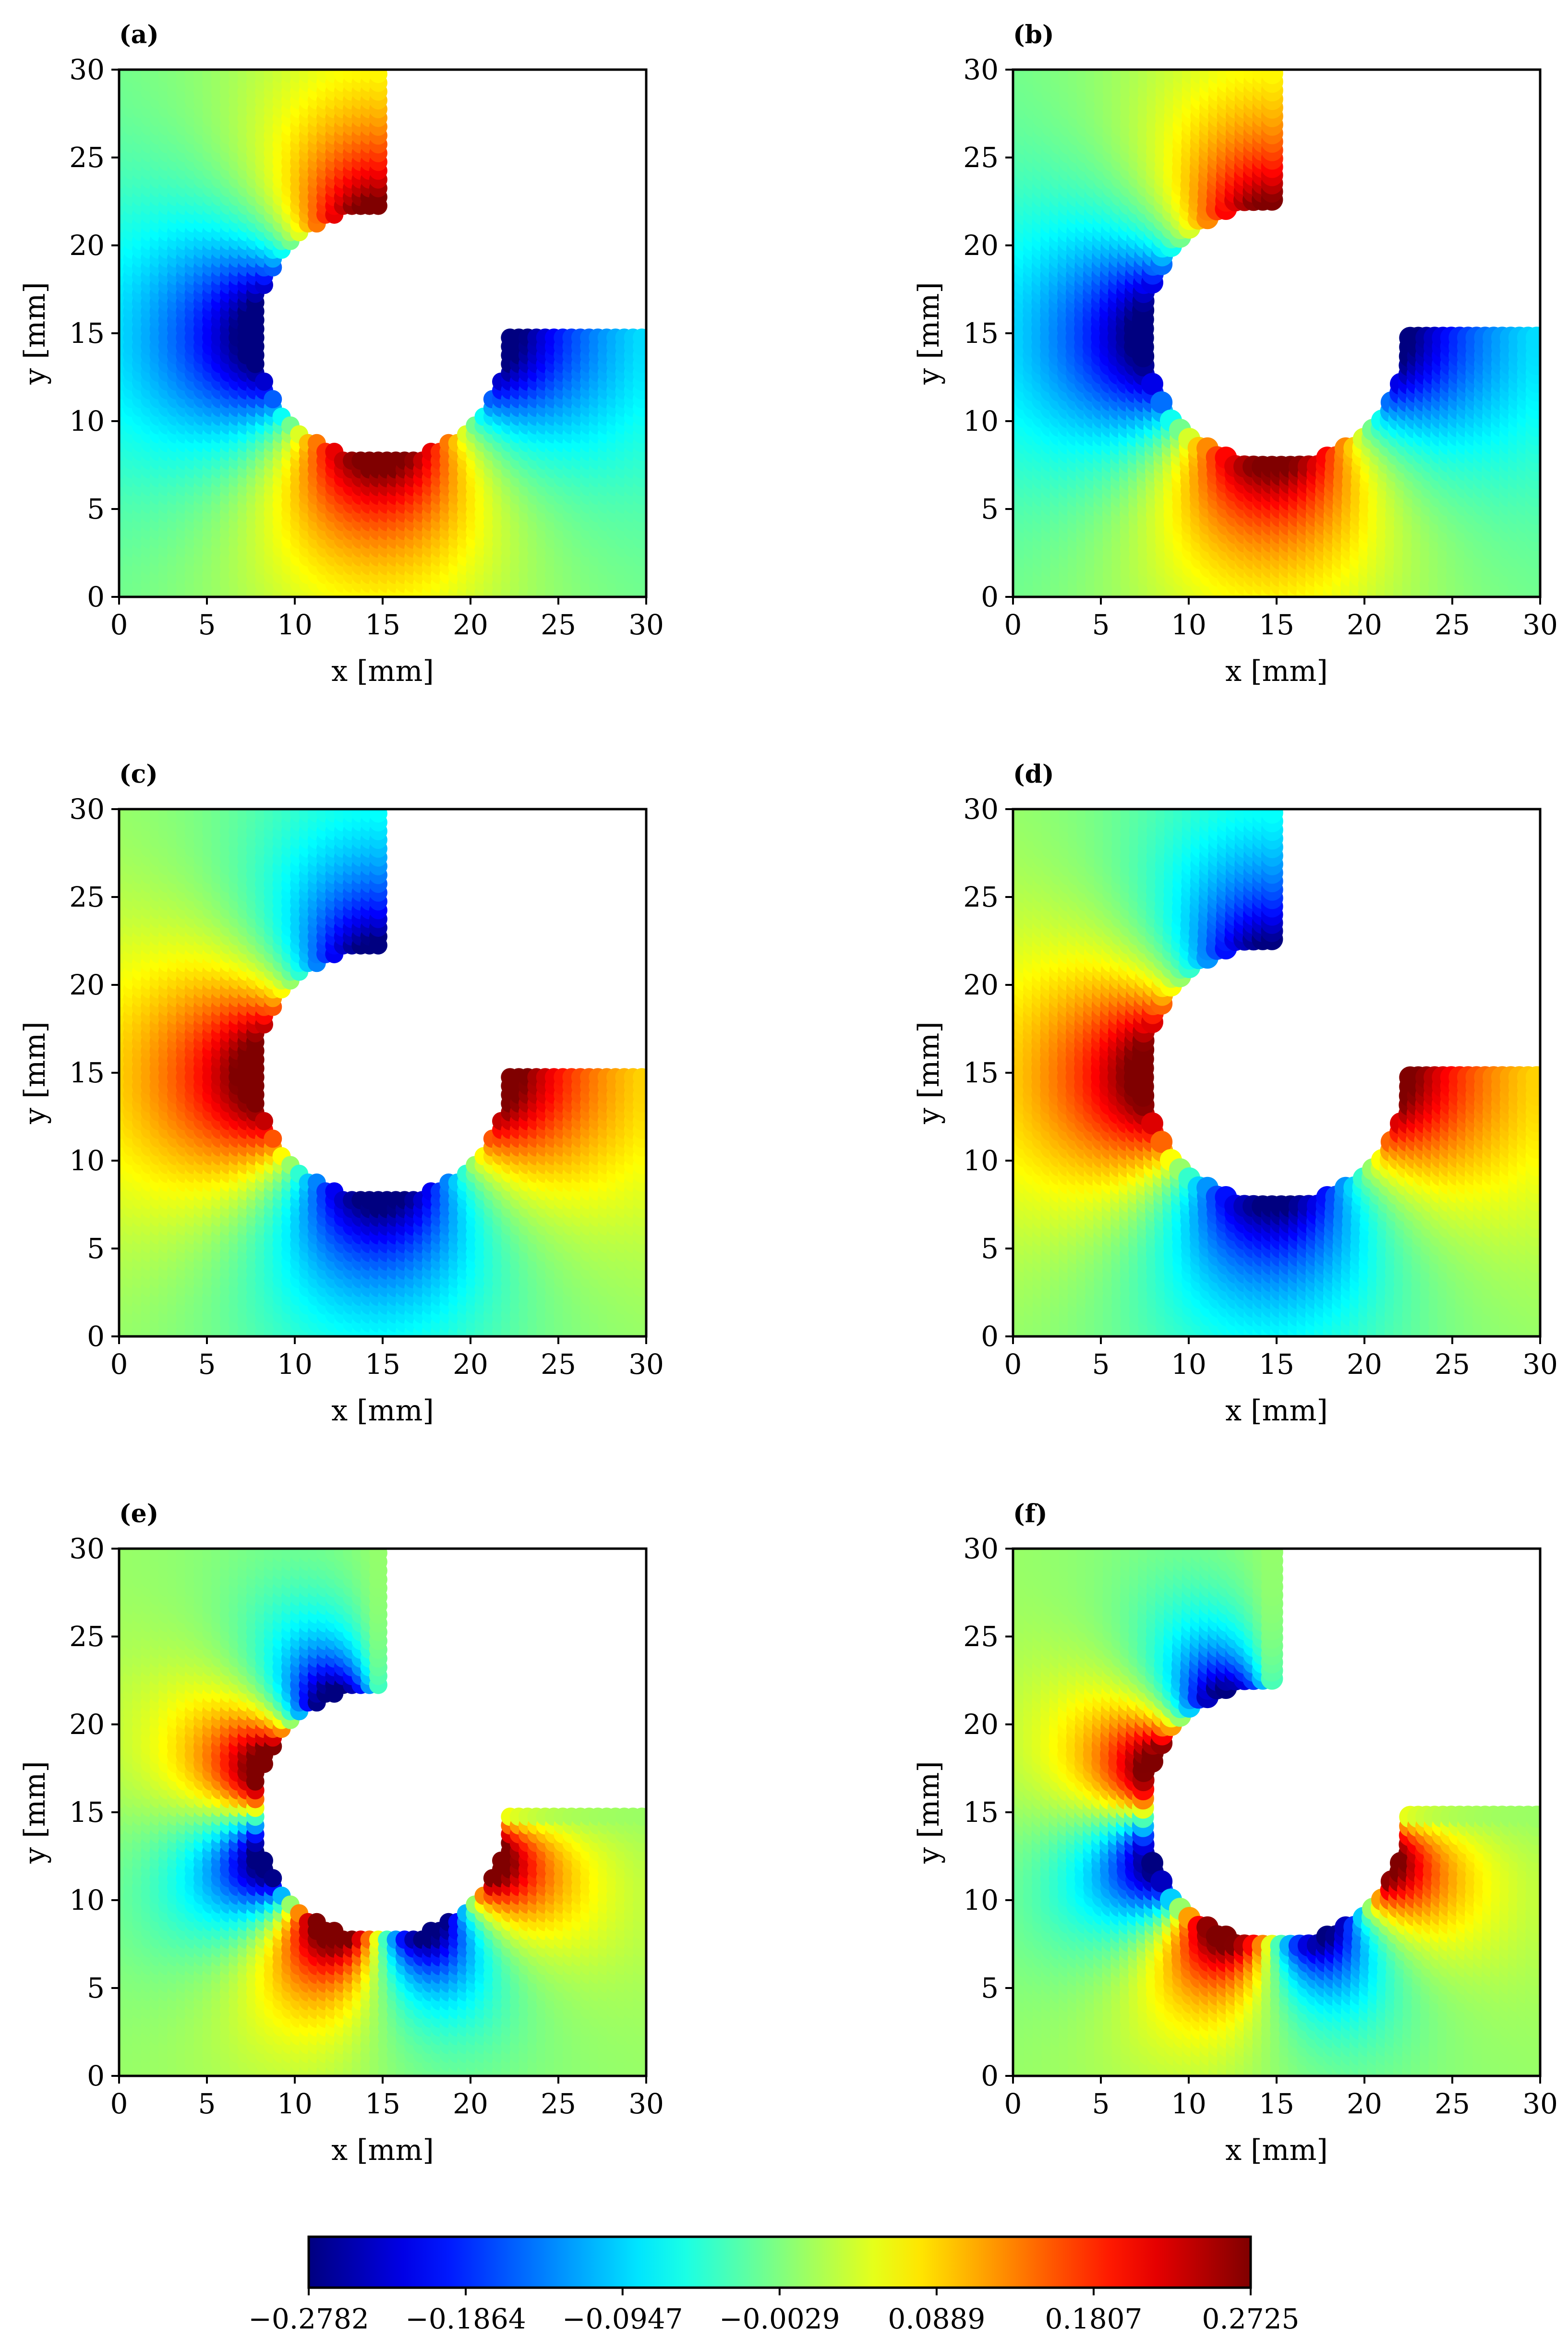 The width and height of the screenshot is (1568, 2340). I want to click on panel-label: (c), so click(138, 775).